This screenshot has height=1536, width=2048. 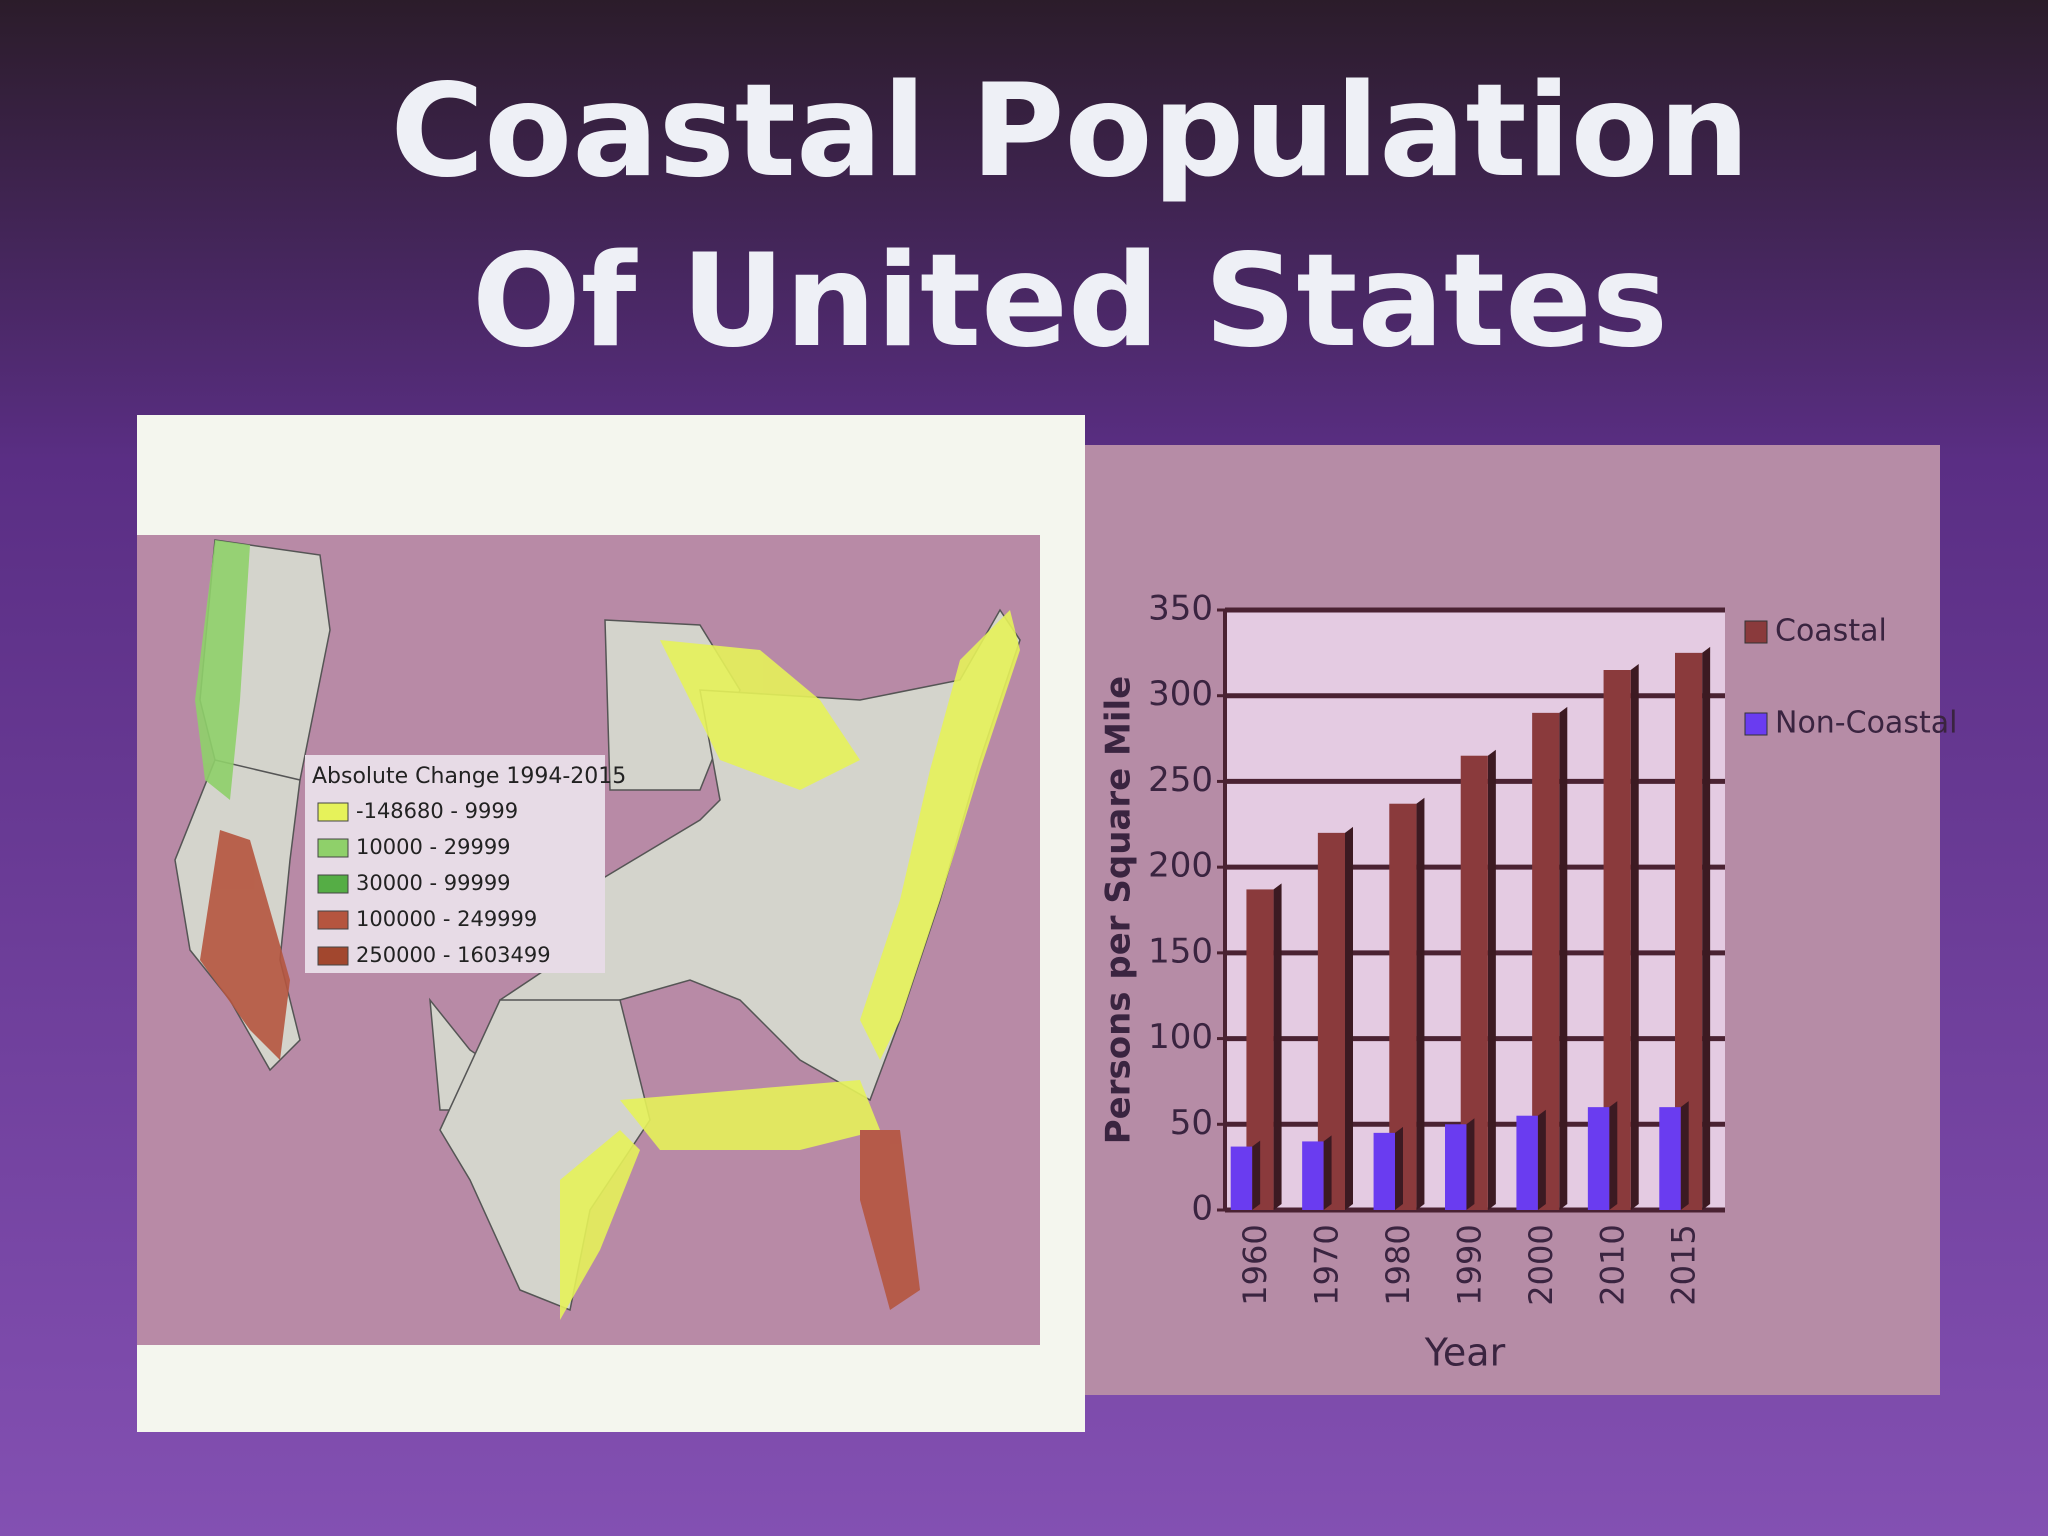 I want to click on legend-label: 250000 - 1603499, so click(x=453, y=955).